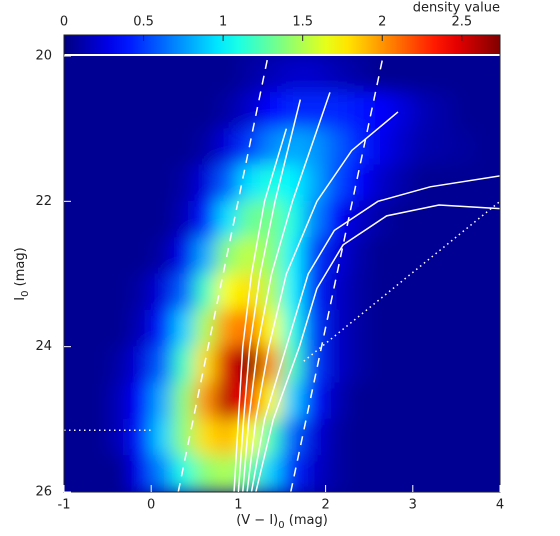 The image size is (560, 536). What do you see at coordinates (461, 22) in the screenshot?
I see `colorbar-tick-label: 2.5` at bounding box center [461, 22].